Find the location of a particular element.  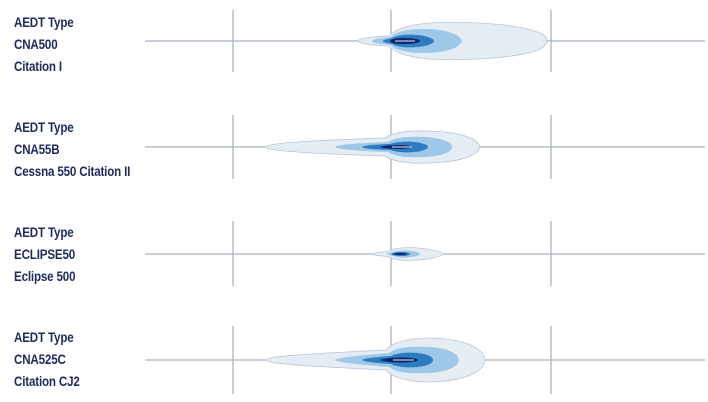

contour-graphic-cna500 is located at coordinates (425, 41).